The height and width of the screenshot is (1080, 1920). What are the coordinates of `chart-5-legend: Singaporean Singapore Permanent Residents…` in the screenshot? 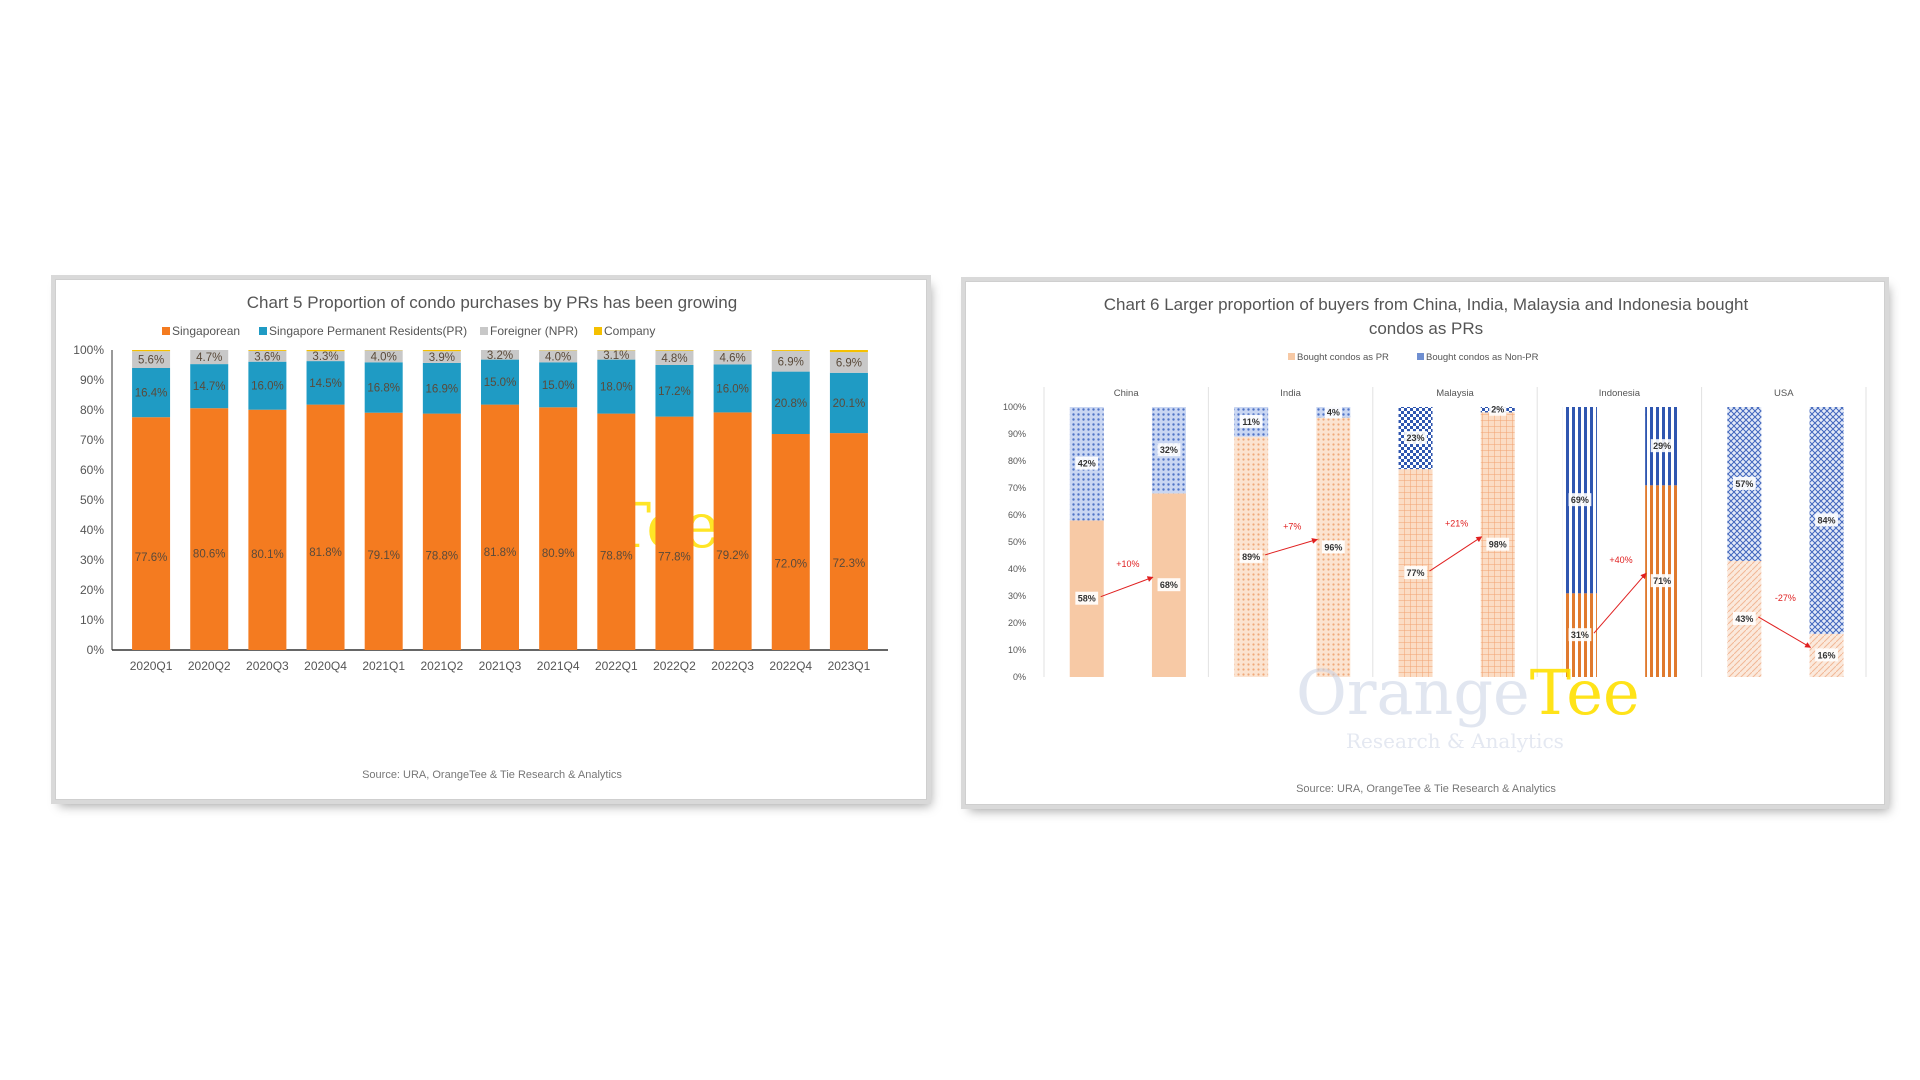 It's located at (408, 331).